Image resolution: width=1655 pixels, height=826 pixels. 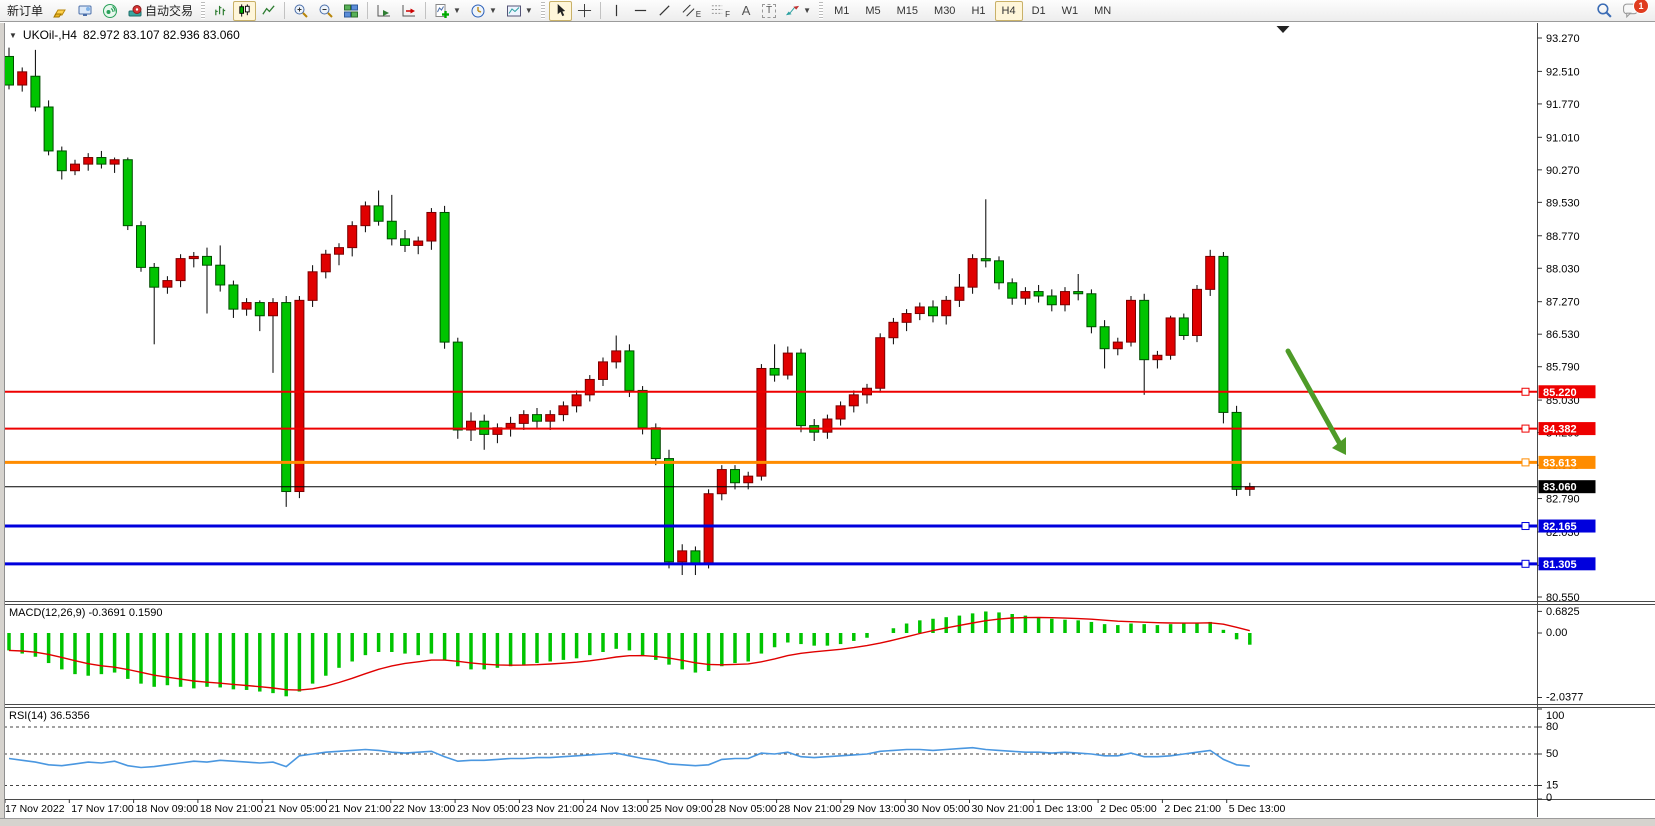 I want to click on text-button: A, so click(x=746, y=11).